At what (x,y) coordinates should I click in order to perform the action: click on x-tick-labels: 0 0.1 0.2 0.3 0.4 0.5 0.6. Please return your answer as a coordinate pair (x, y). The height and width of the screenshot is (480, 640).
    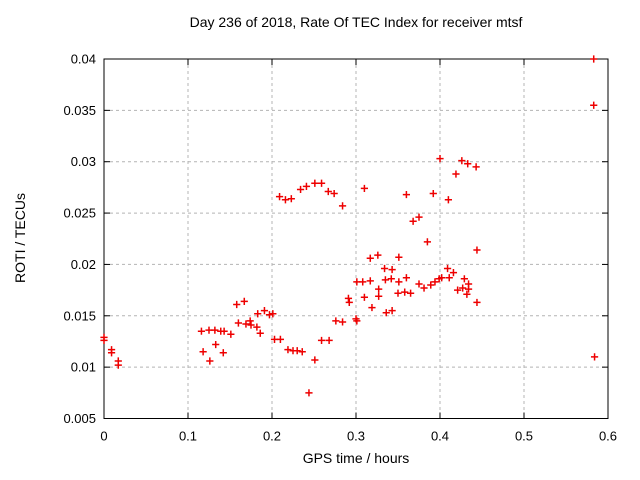
    Looking at the image, I should click on (358, 436).